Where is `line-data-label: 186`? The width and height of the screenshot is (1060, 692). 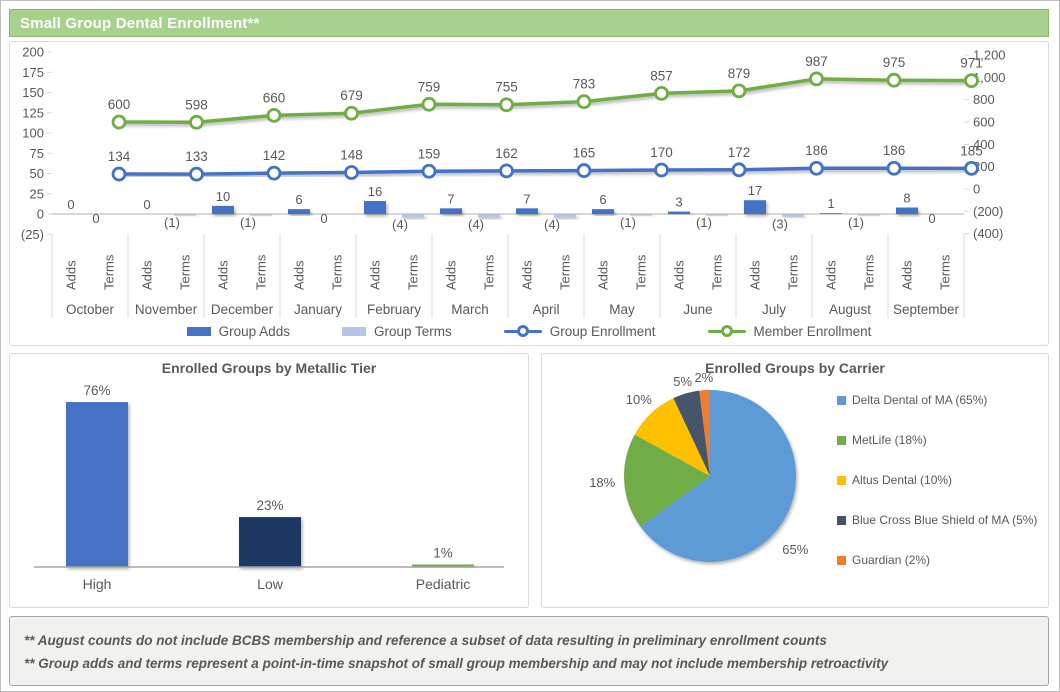 line-data-label: 186 is located at coordinates (816, 150).